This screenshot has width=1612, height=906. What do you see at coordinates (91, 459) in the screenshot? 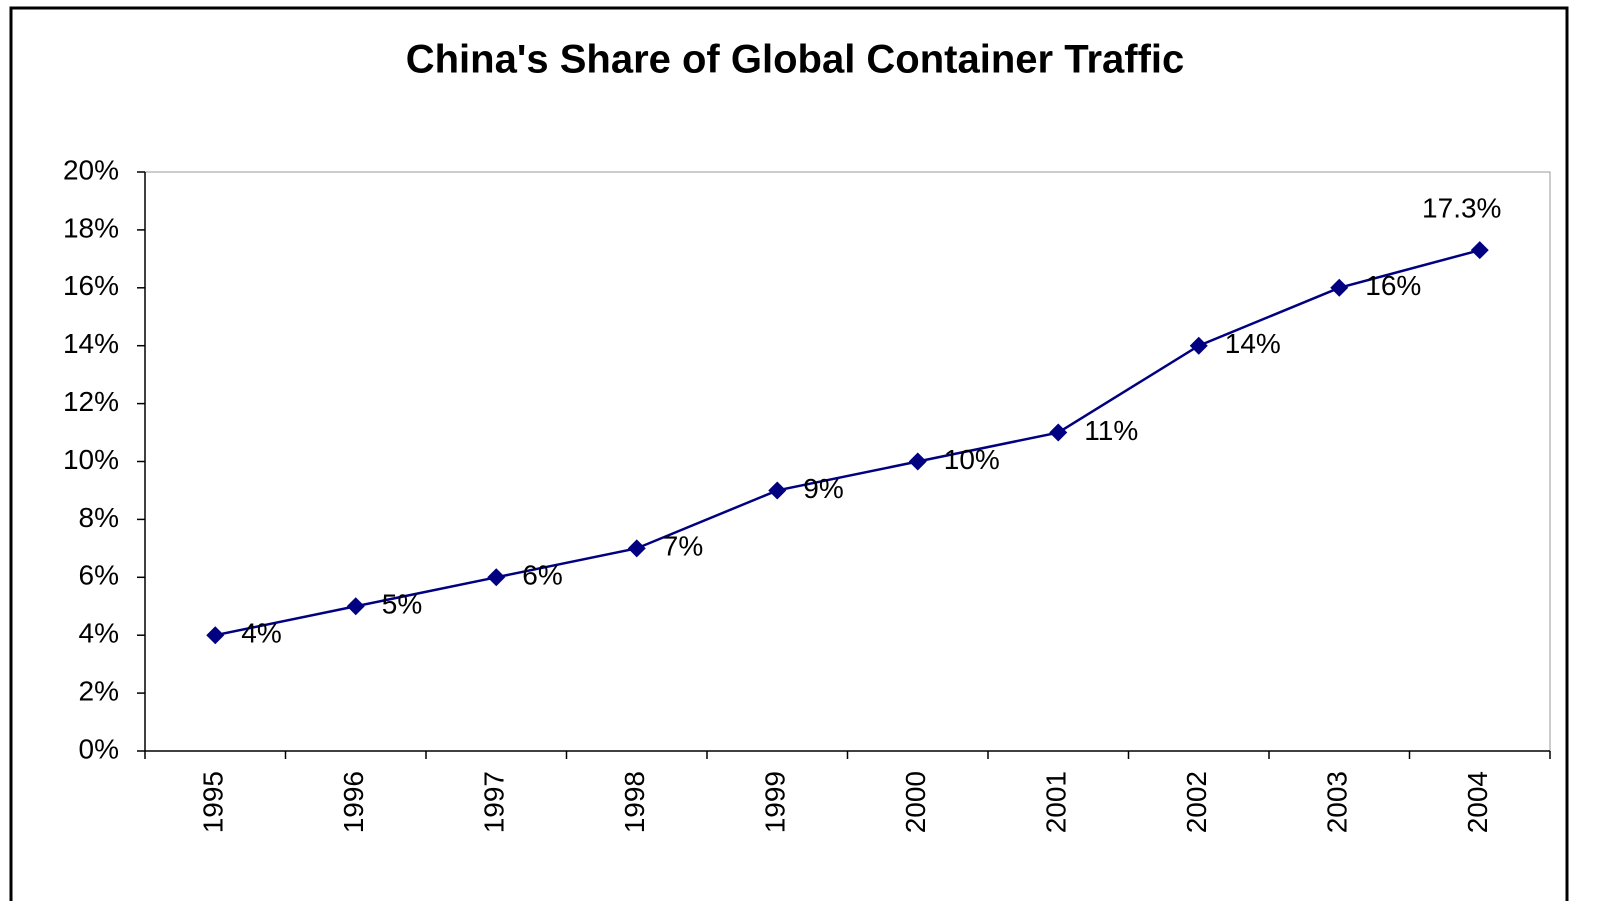
I see `y-tick-label: 10%` at bounding box center [91, 459].